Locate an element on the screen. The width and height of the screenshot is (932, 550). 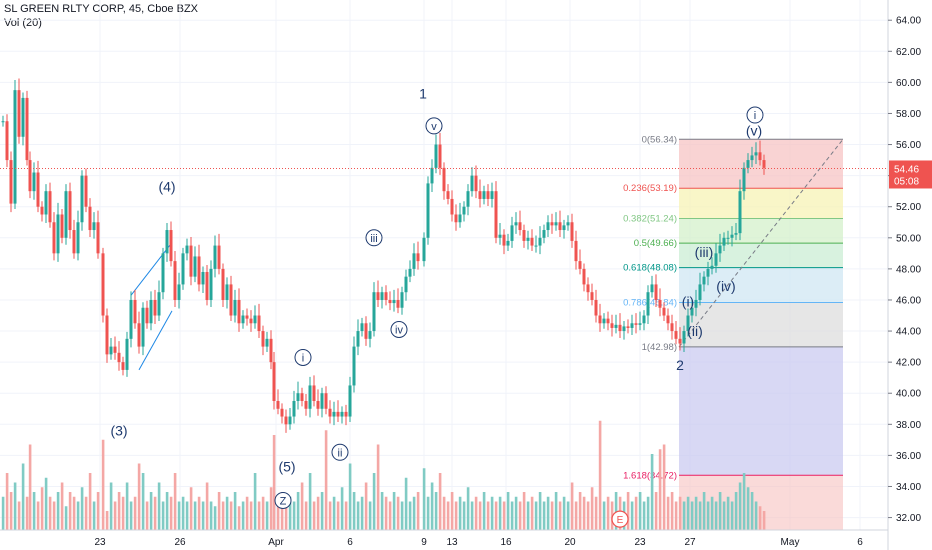
time-axis-label: Apr is located at coordinates (276, 542).